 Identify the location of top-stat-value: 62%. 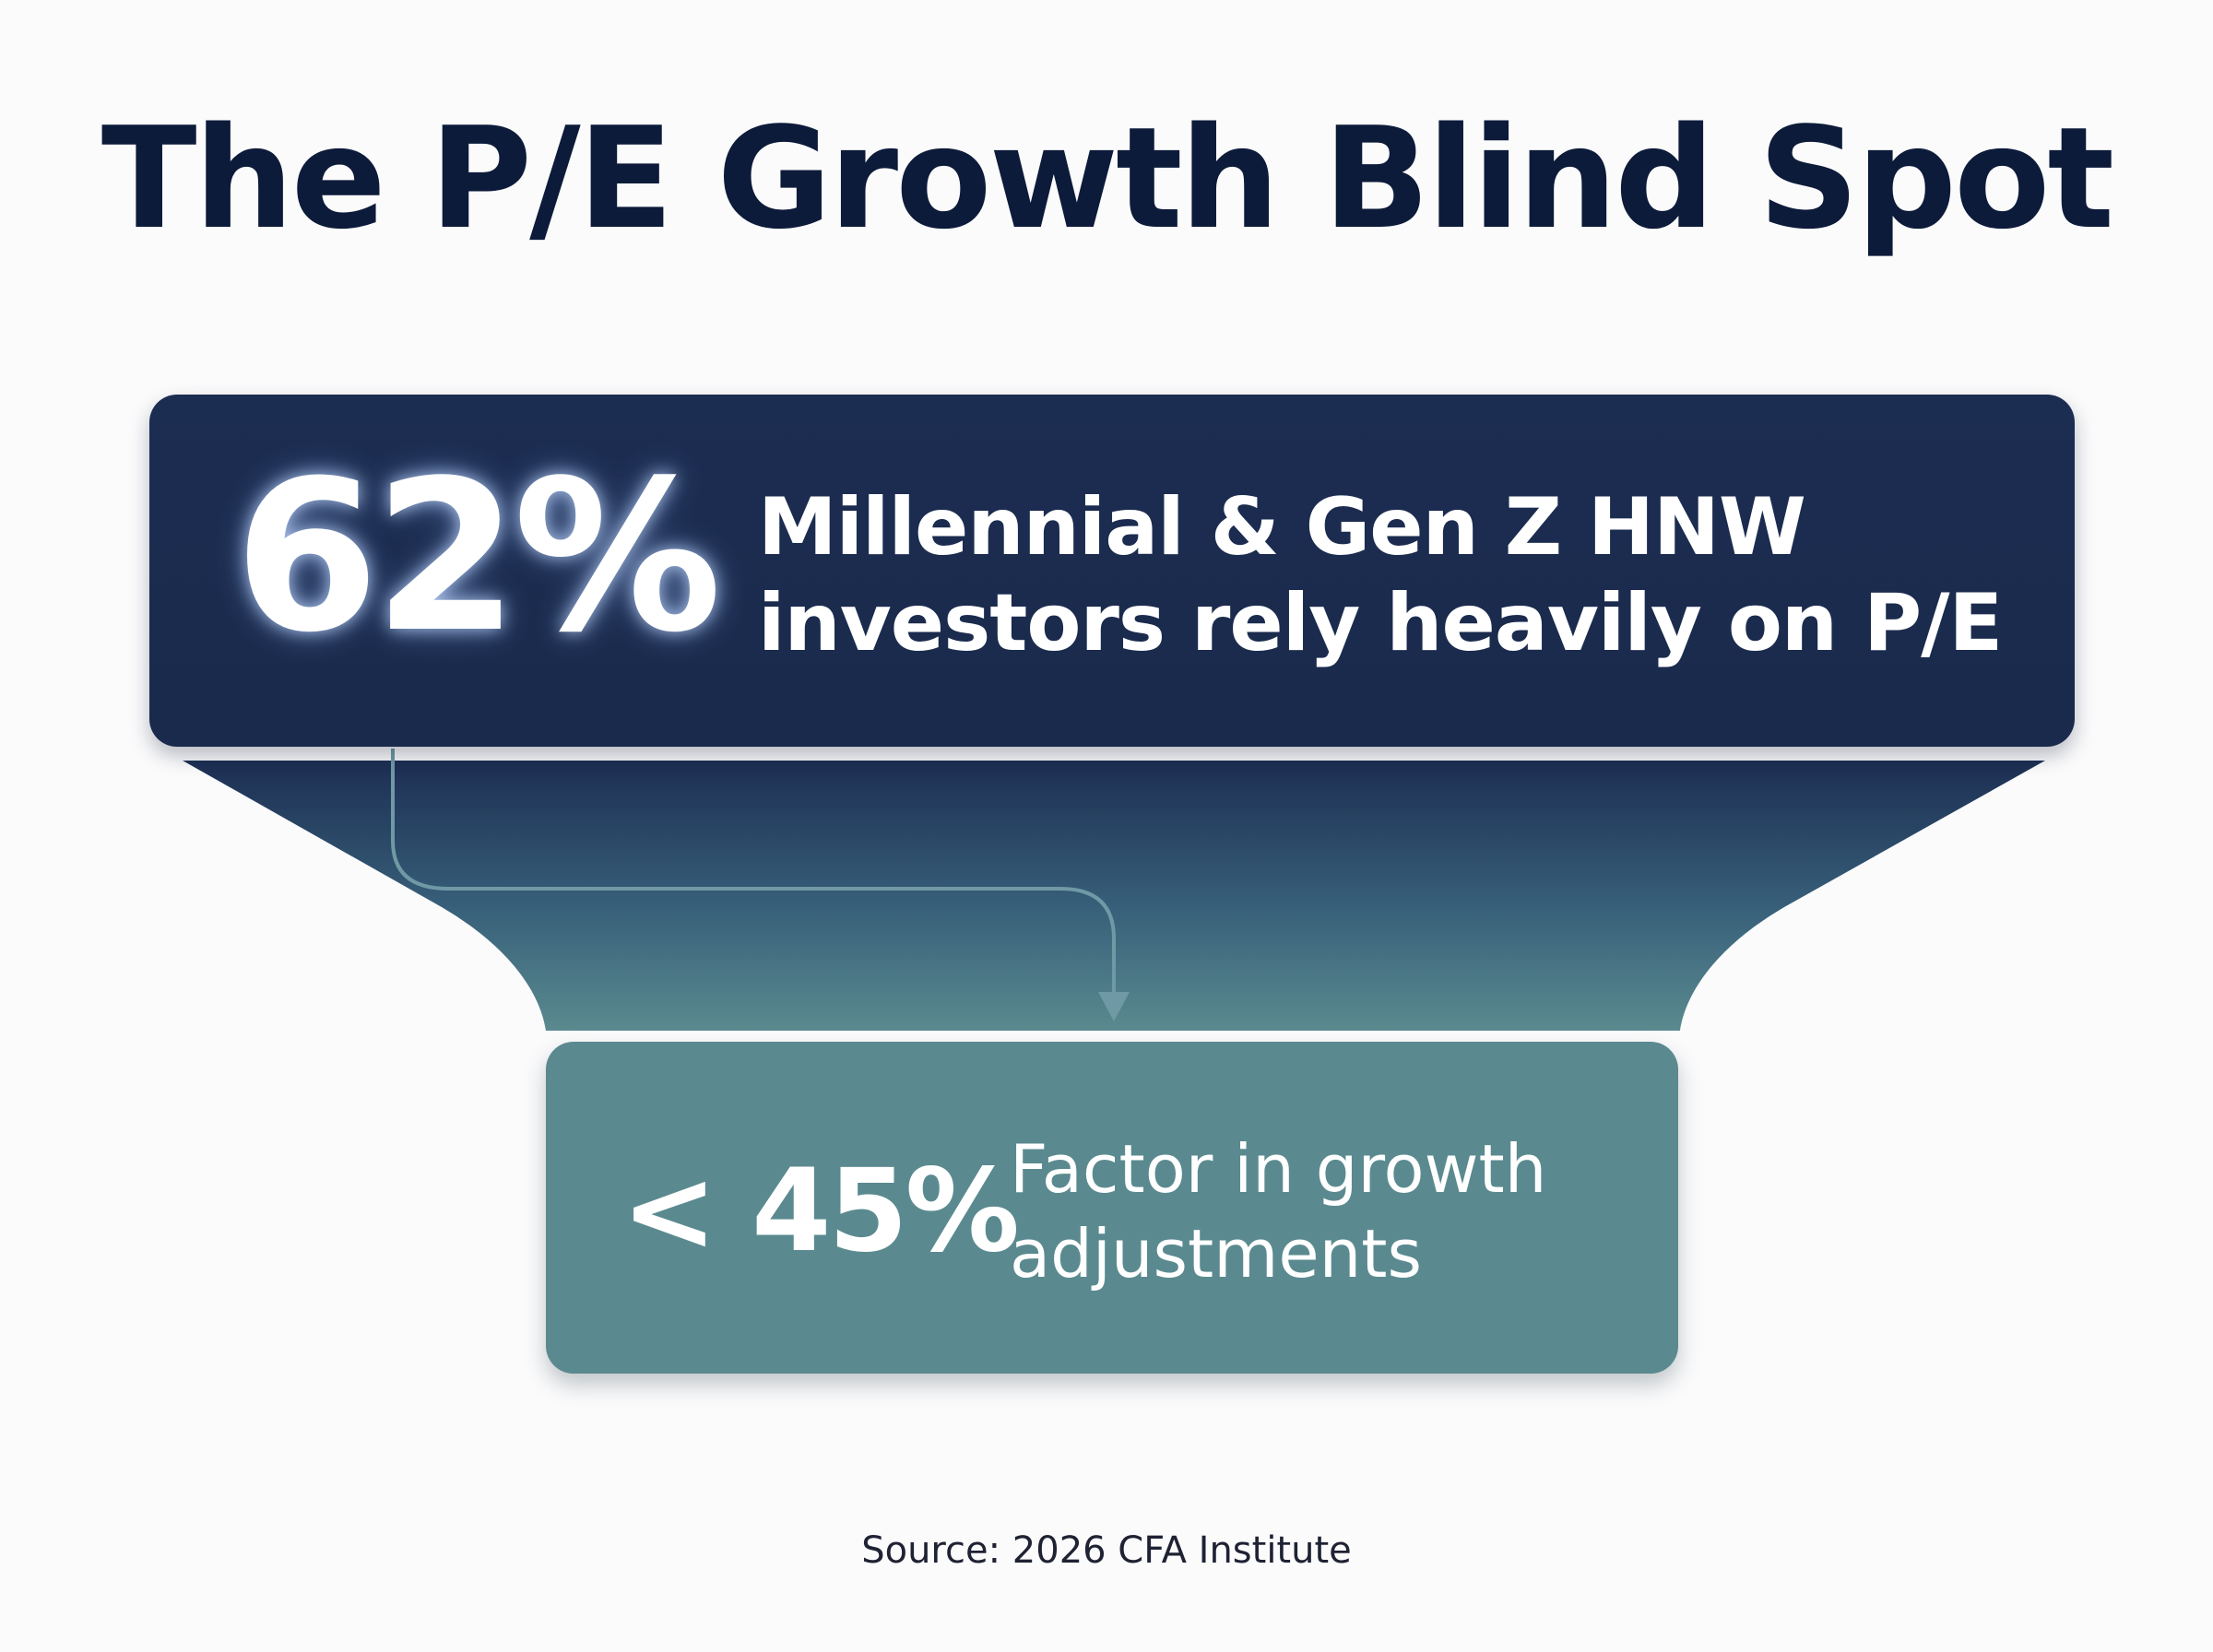
(478, 557).